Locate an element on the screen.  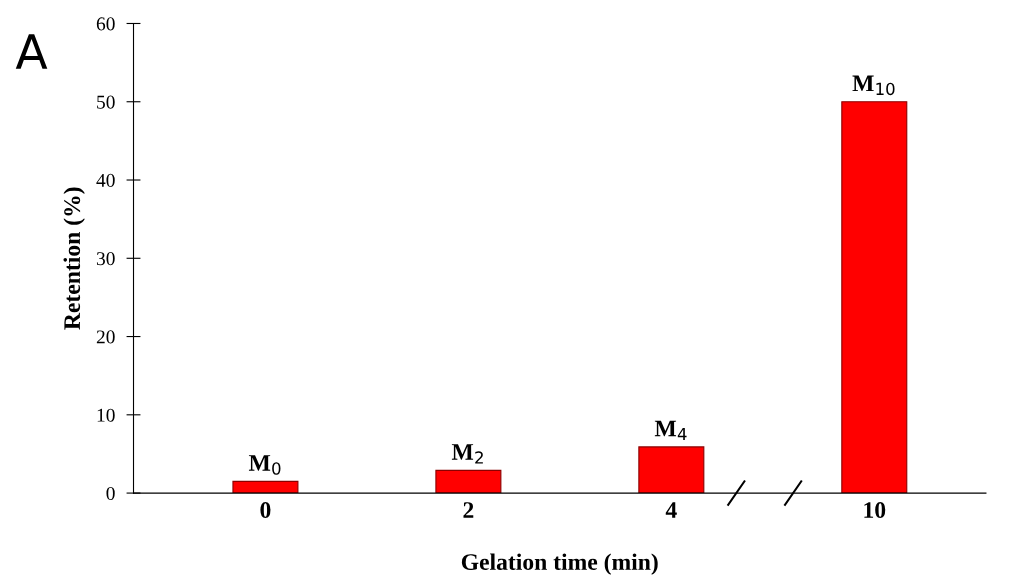
x-tick-label: 0 is located at coordinates (265, 510).